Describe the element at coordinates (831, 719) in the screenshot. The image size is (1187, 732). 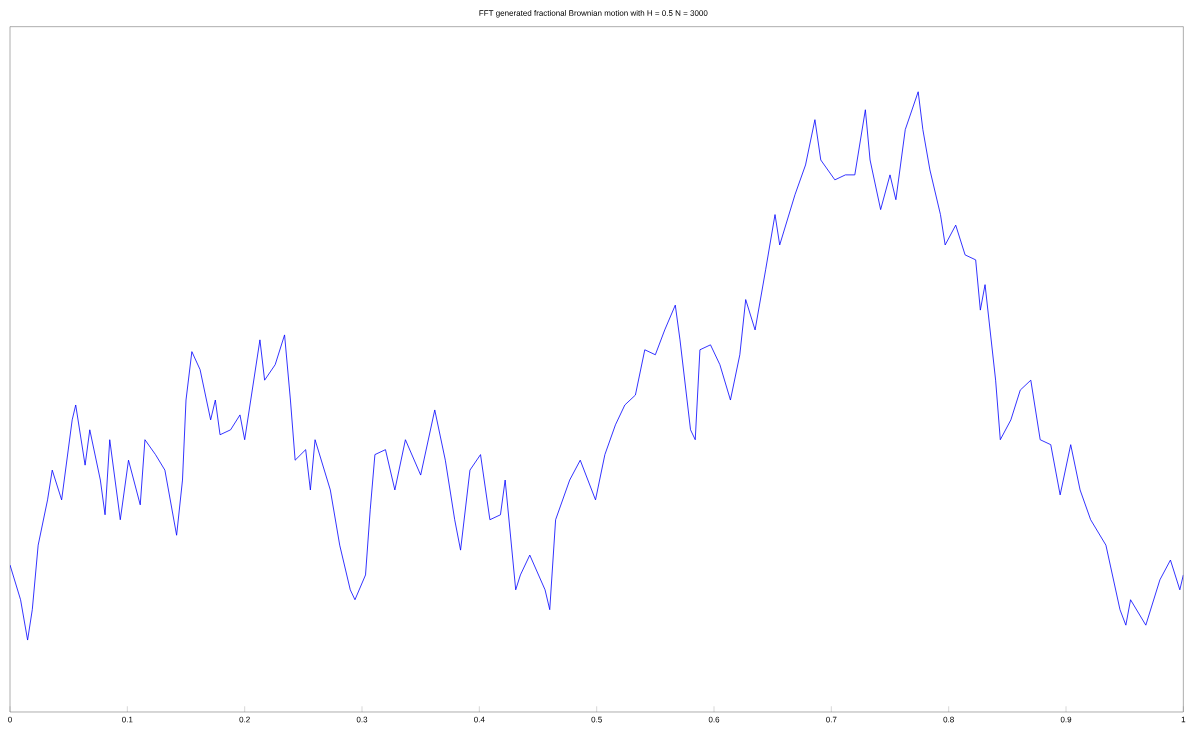
I see `x-tick-label: 0.7` at that location.